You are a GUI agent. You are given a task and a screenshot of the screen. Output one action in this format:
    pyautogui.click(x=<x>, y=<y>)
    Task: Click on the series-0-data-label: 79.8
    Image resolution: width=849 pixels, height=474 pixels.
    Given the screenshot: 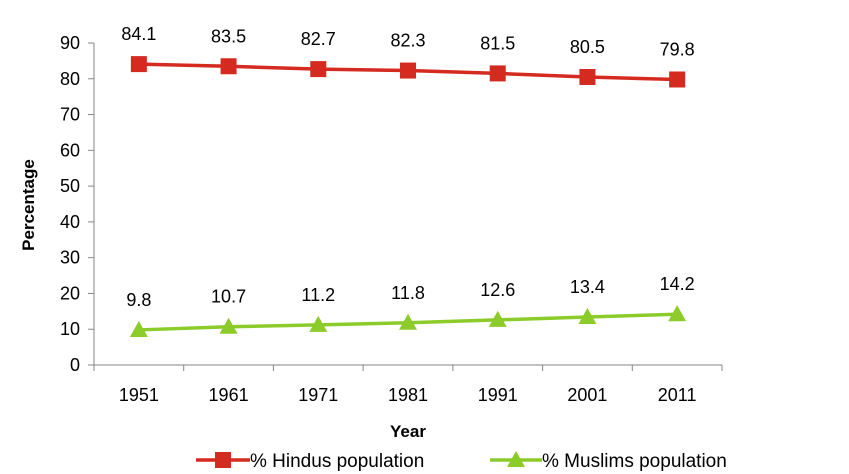 What is the action you would take?
    pyautogui.click(x=677, y=49)
    